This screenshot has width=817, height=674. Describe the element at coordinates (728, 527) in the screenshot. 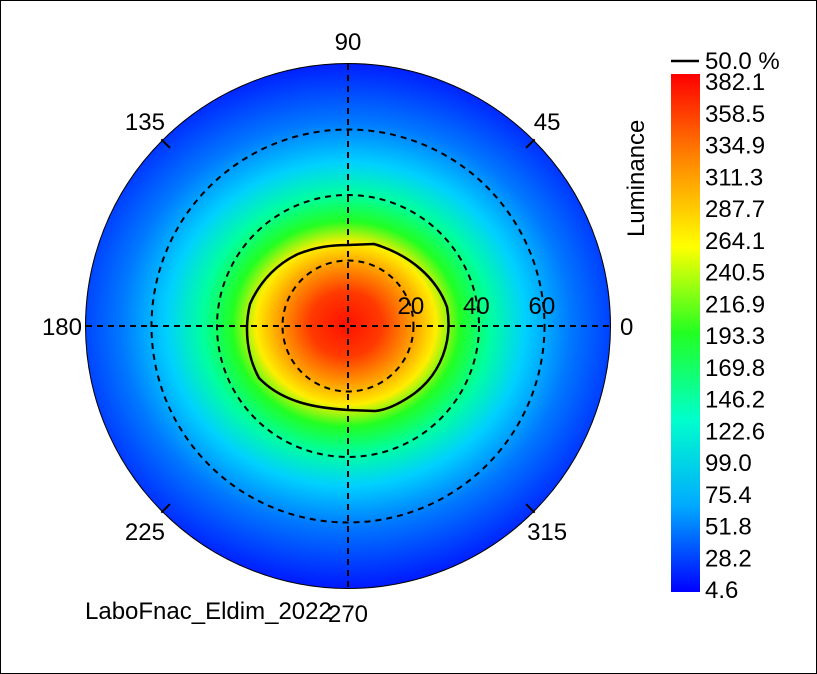

I see `colorbar-tick-14: 51.8` at that location.